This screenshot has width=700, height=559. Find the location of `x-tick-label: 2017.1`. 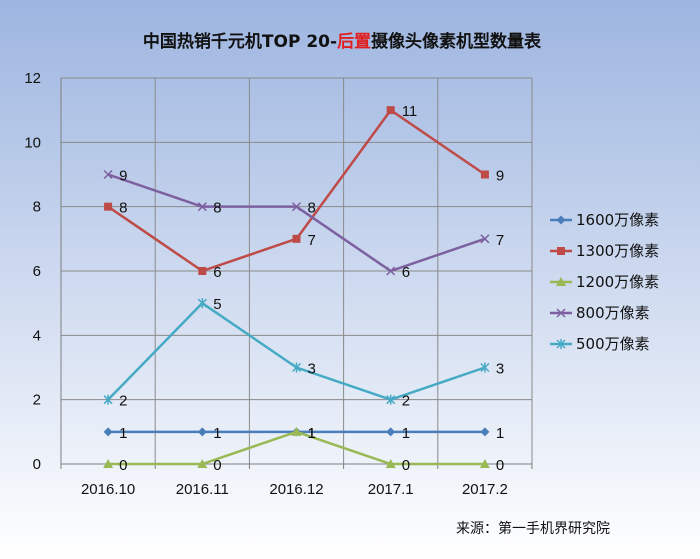

x-tick-label: 2017.1 is located at coordinates (391, 489).